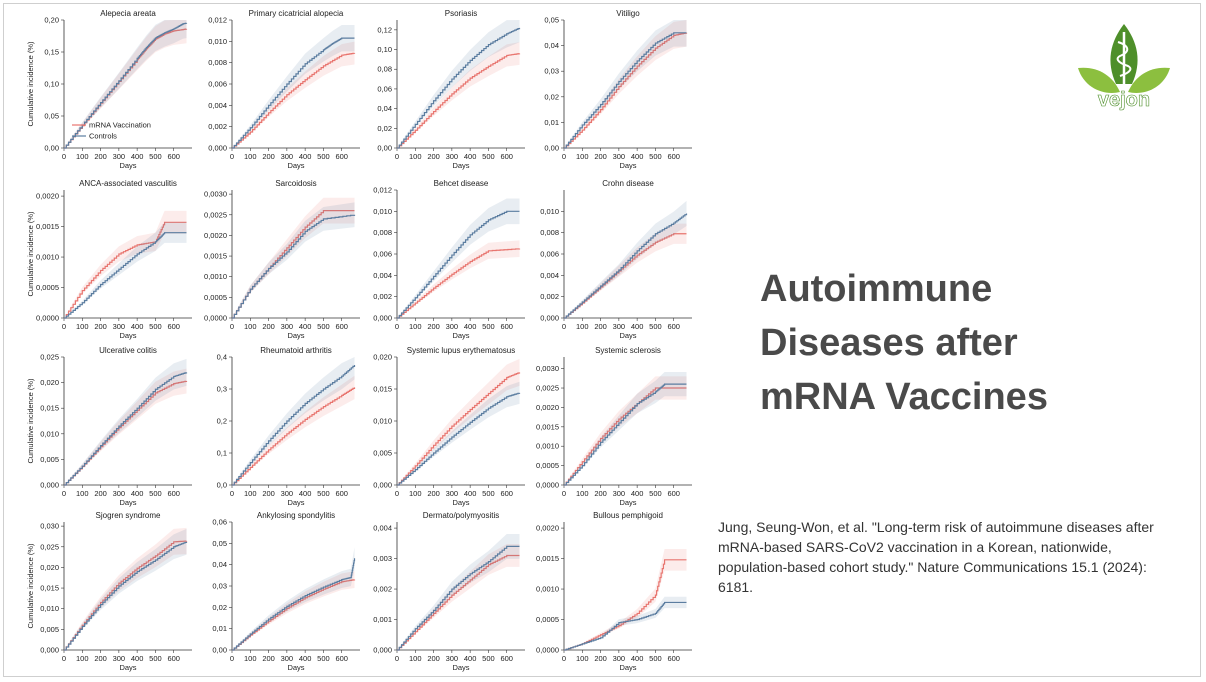  What do you see at coordinates (128, 13) in the screenshot?
I see `panel-title: Alepecia areata` at bounding box center [128, 13].